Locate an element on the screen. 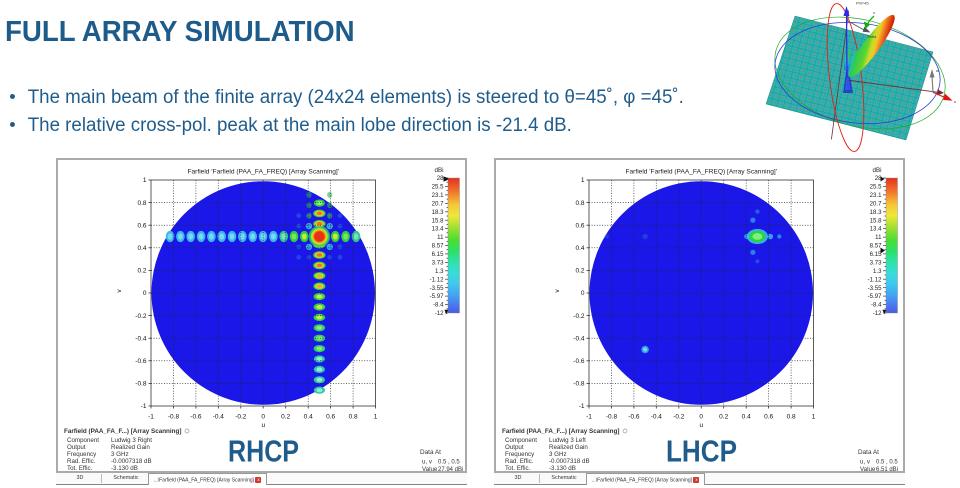  svg-text: 18.3 is located at coordinates (876, 212).